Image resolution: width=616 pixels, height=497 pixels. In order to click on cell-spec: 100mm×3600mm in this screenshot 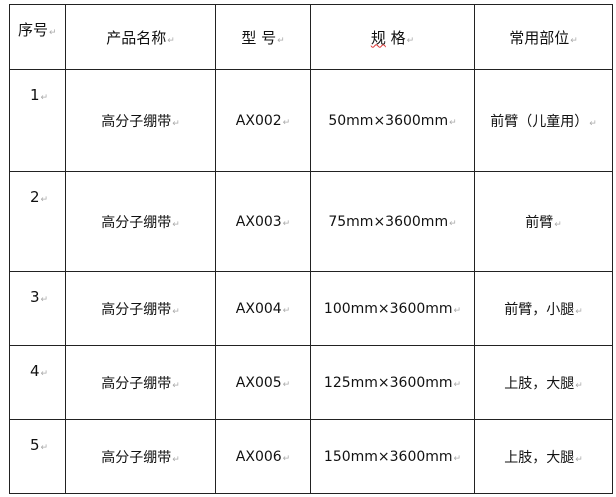, I will do `click(392, 308)`.